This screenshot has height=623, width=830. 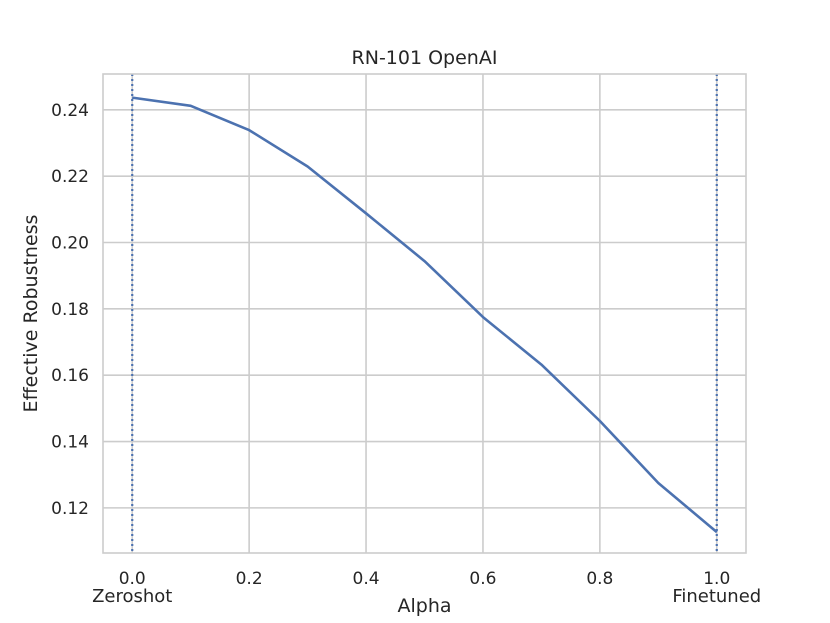 What do you see at coordinates (132, 596) in the screenshot?
I see `zeroshot-label: Zeroshot` at bounding box center [132, 596].